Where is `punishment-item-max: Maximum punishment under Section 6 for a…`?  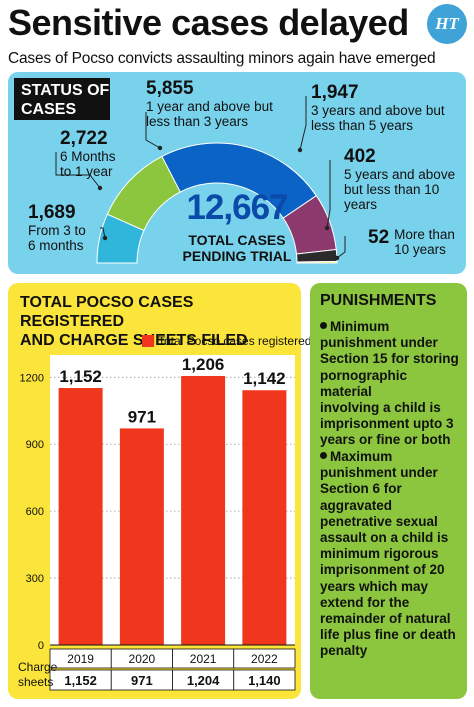 punishment-item-max: Maximum punishment under Section 6 for a… is located at coordinates (391, 554).